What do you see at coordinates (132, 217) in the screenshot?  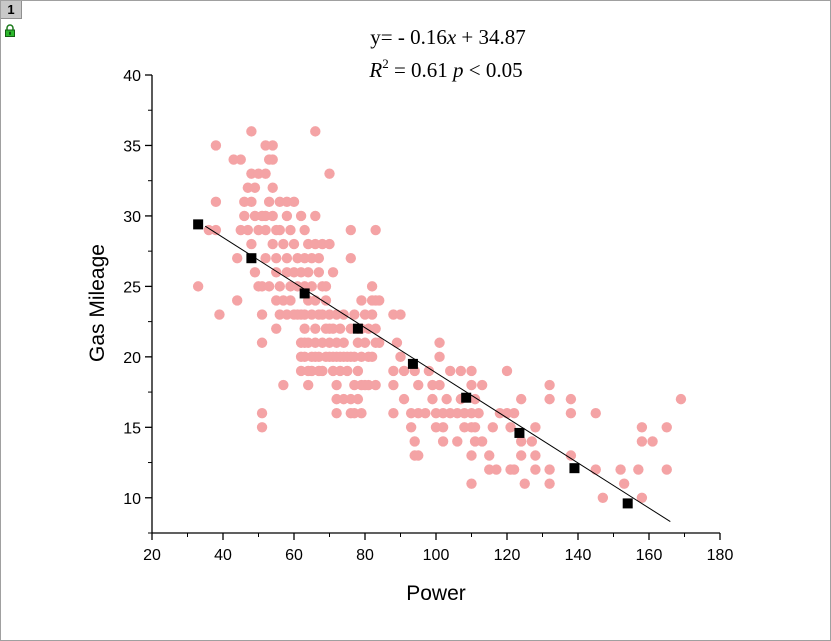 I see `y-tick-label: 30` at bounding box center [132, 217].